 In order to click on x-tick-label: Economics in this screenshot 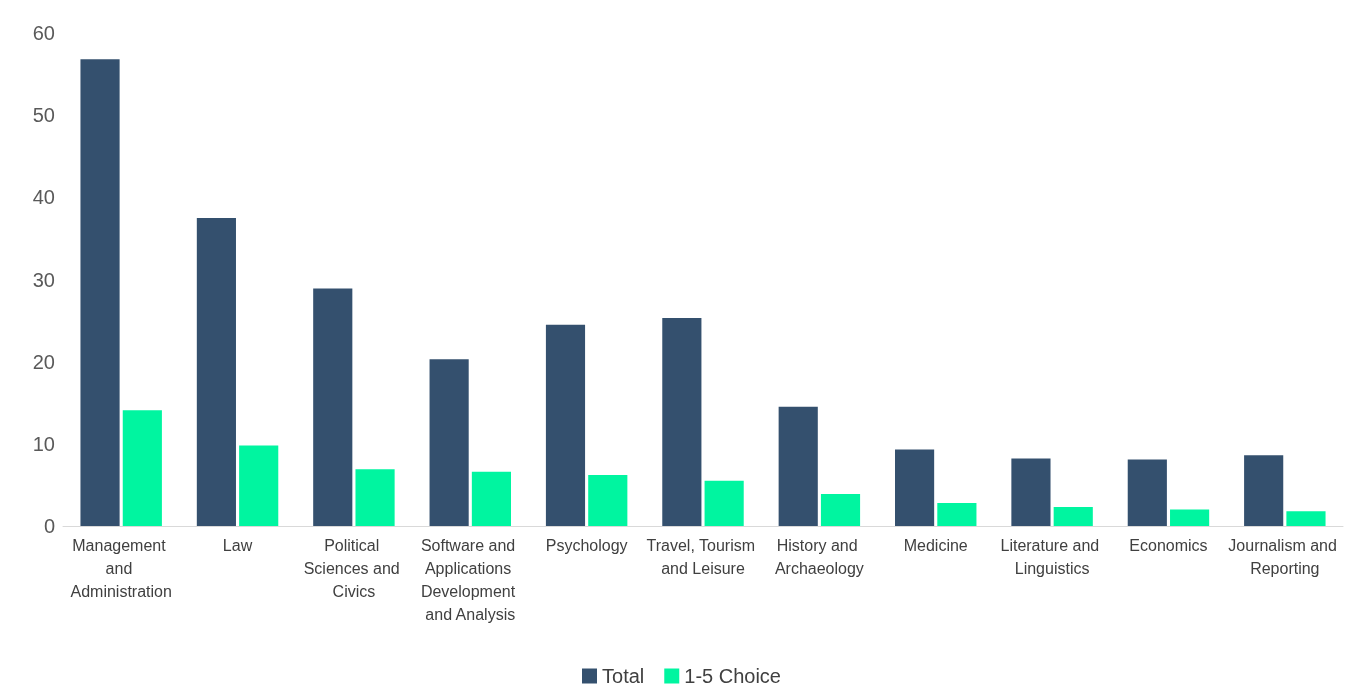, I will do `click(1168, 545)`.